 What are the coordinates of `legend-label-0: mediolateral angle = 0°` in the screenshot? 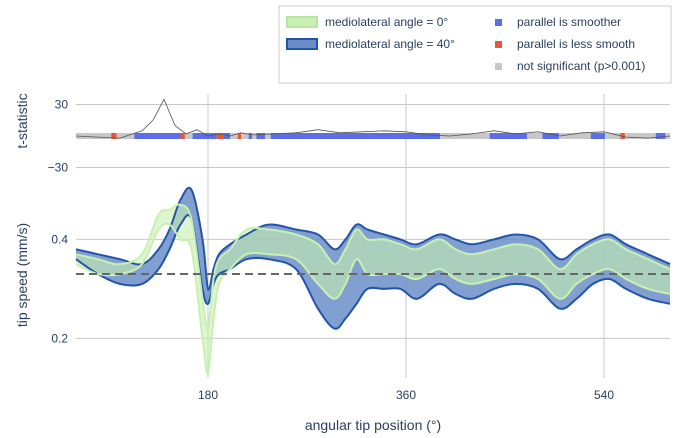 It's located at (386, 22).